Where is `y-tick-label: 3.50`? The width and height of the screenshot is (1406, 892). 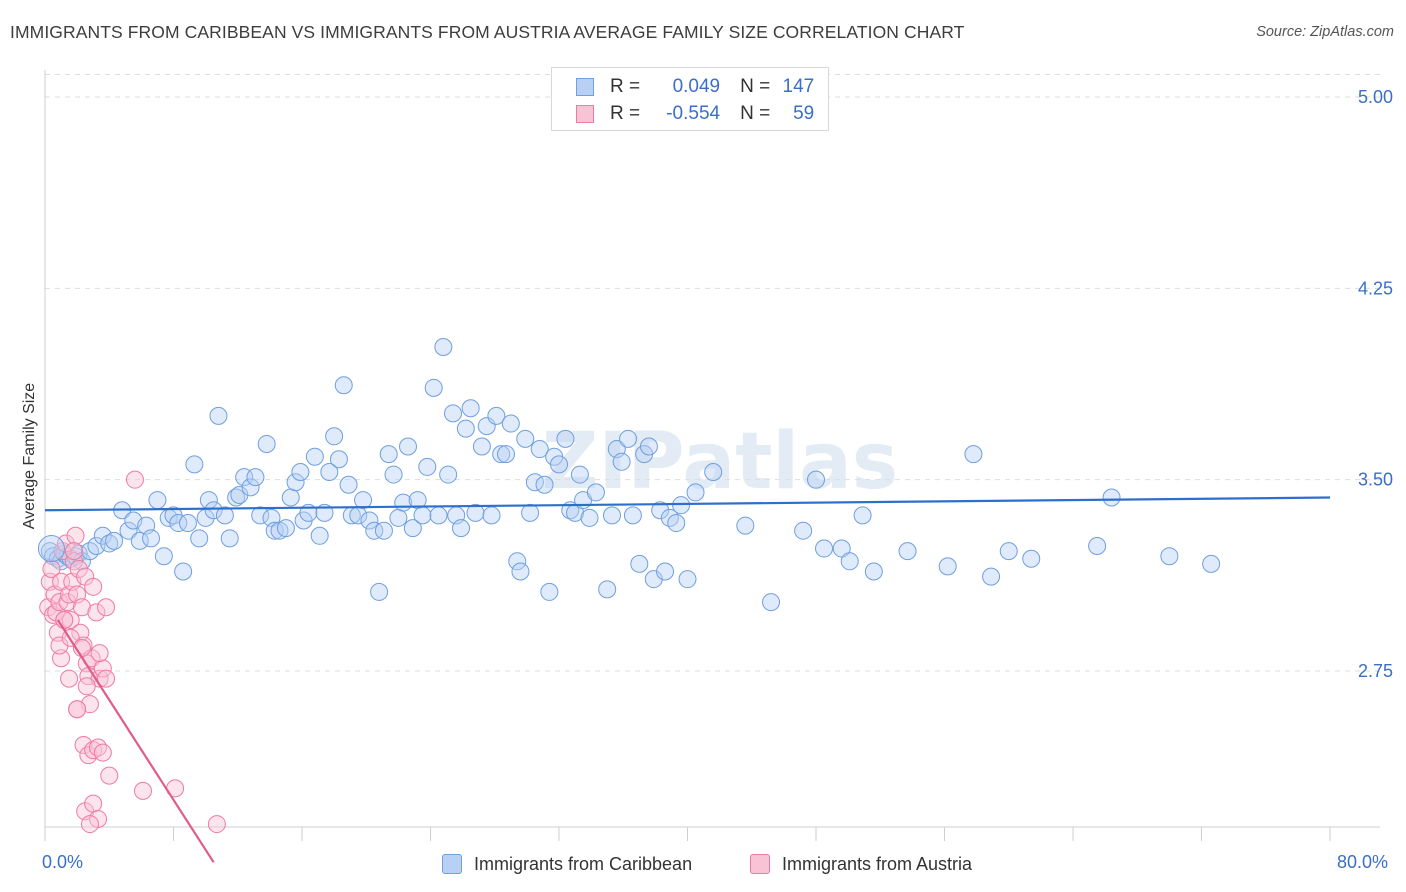 y-tick-label: 3.50 is located at coordinates (1375, 480).